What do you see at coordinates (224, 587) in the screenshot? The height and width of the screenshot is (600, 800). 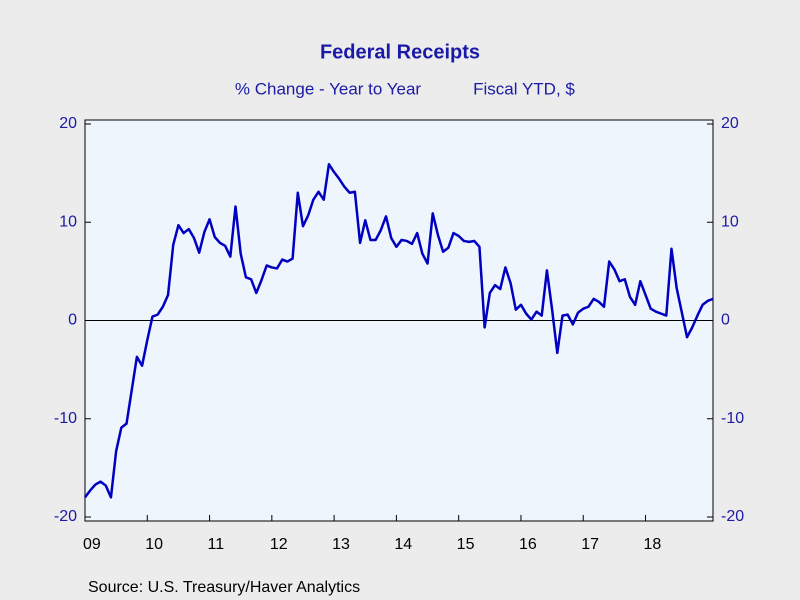 I see `source: Source: U.S. Treasury/Haver Analytics` at bounding box center [224, 587].